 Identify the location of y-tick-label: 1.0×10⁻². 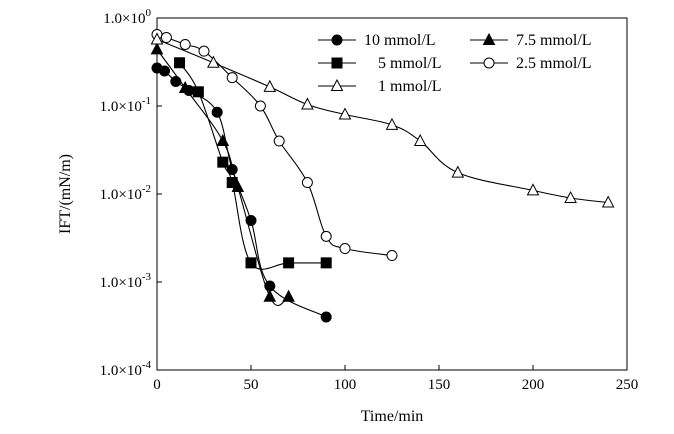
(125, 193).